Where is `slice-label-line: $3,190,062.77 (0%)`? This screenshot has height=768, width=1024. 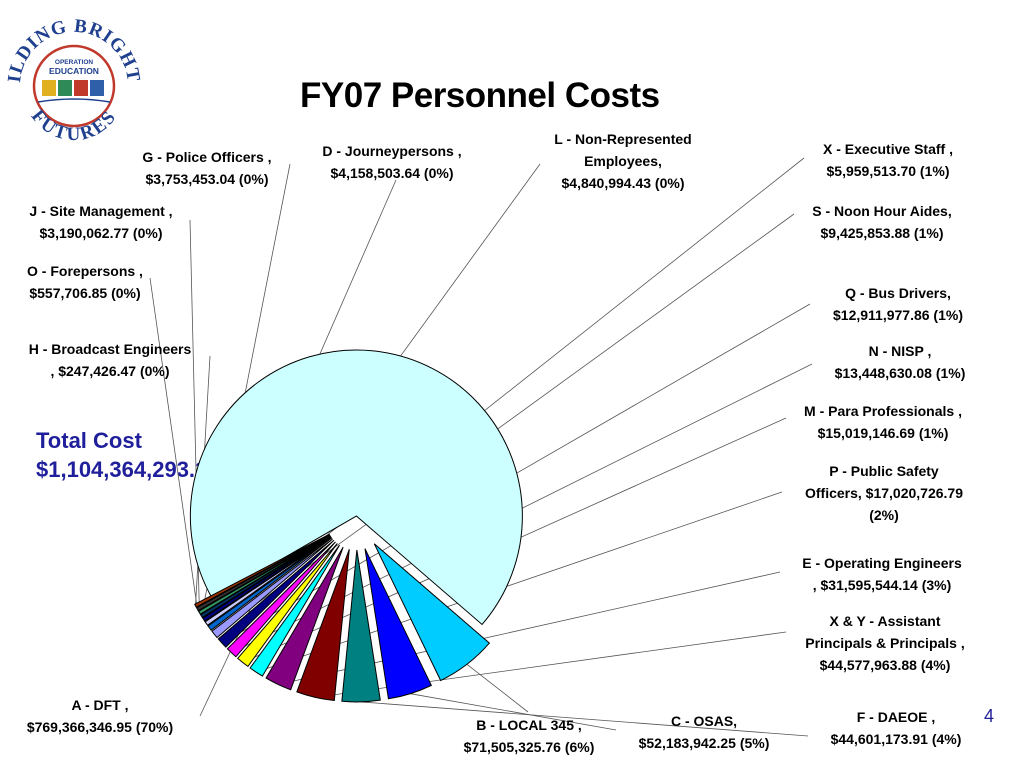
slice-label-line: $3,190,062.77 (0%) is located at coordinates (101, 233).